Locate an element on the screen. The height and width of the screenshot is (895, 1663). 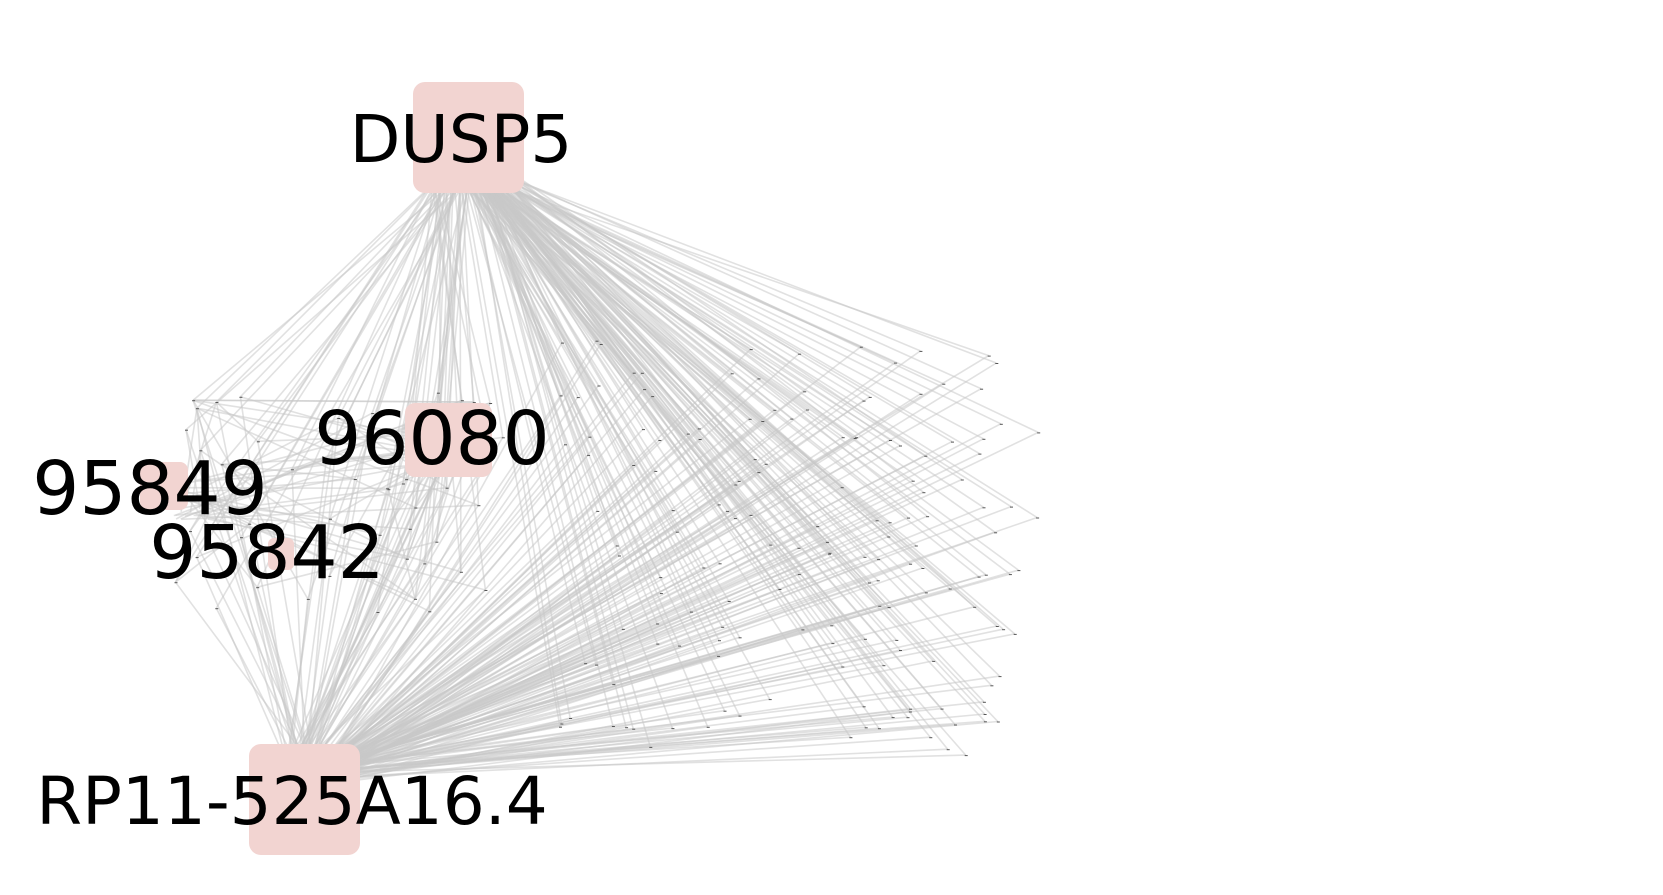
node-96080: 96080 is located at coordinates (431, 439).